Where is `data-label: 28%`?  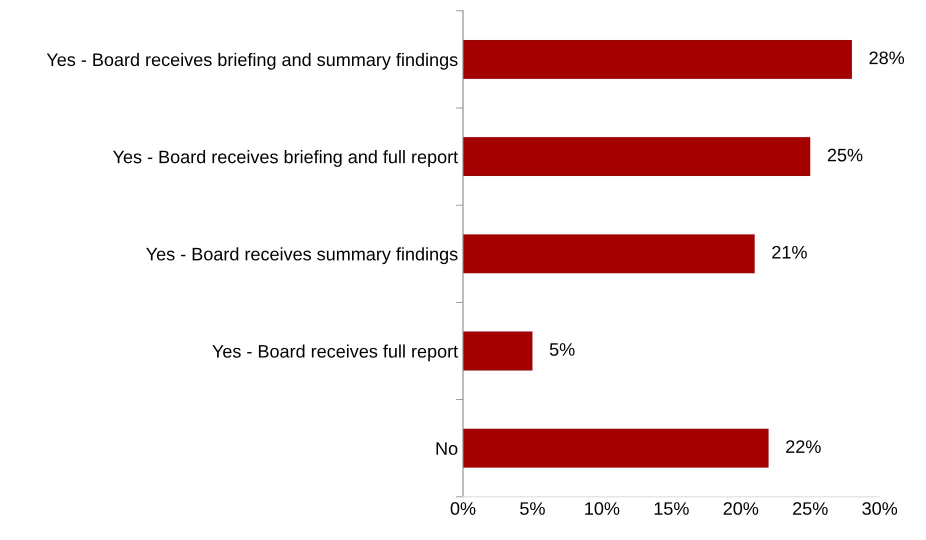 data-label: 28% is located at coordinates (886, 57).